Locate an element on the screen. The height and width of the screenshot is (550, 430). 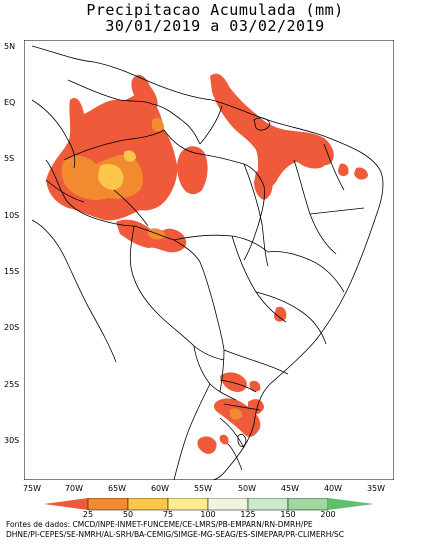
map-title: Precipitacao Acumulada (mm) is located at coordinates (215, 10).